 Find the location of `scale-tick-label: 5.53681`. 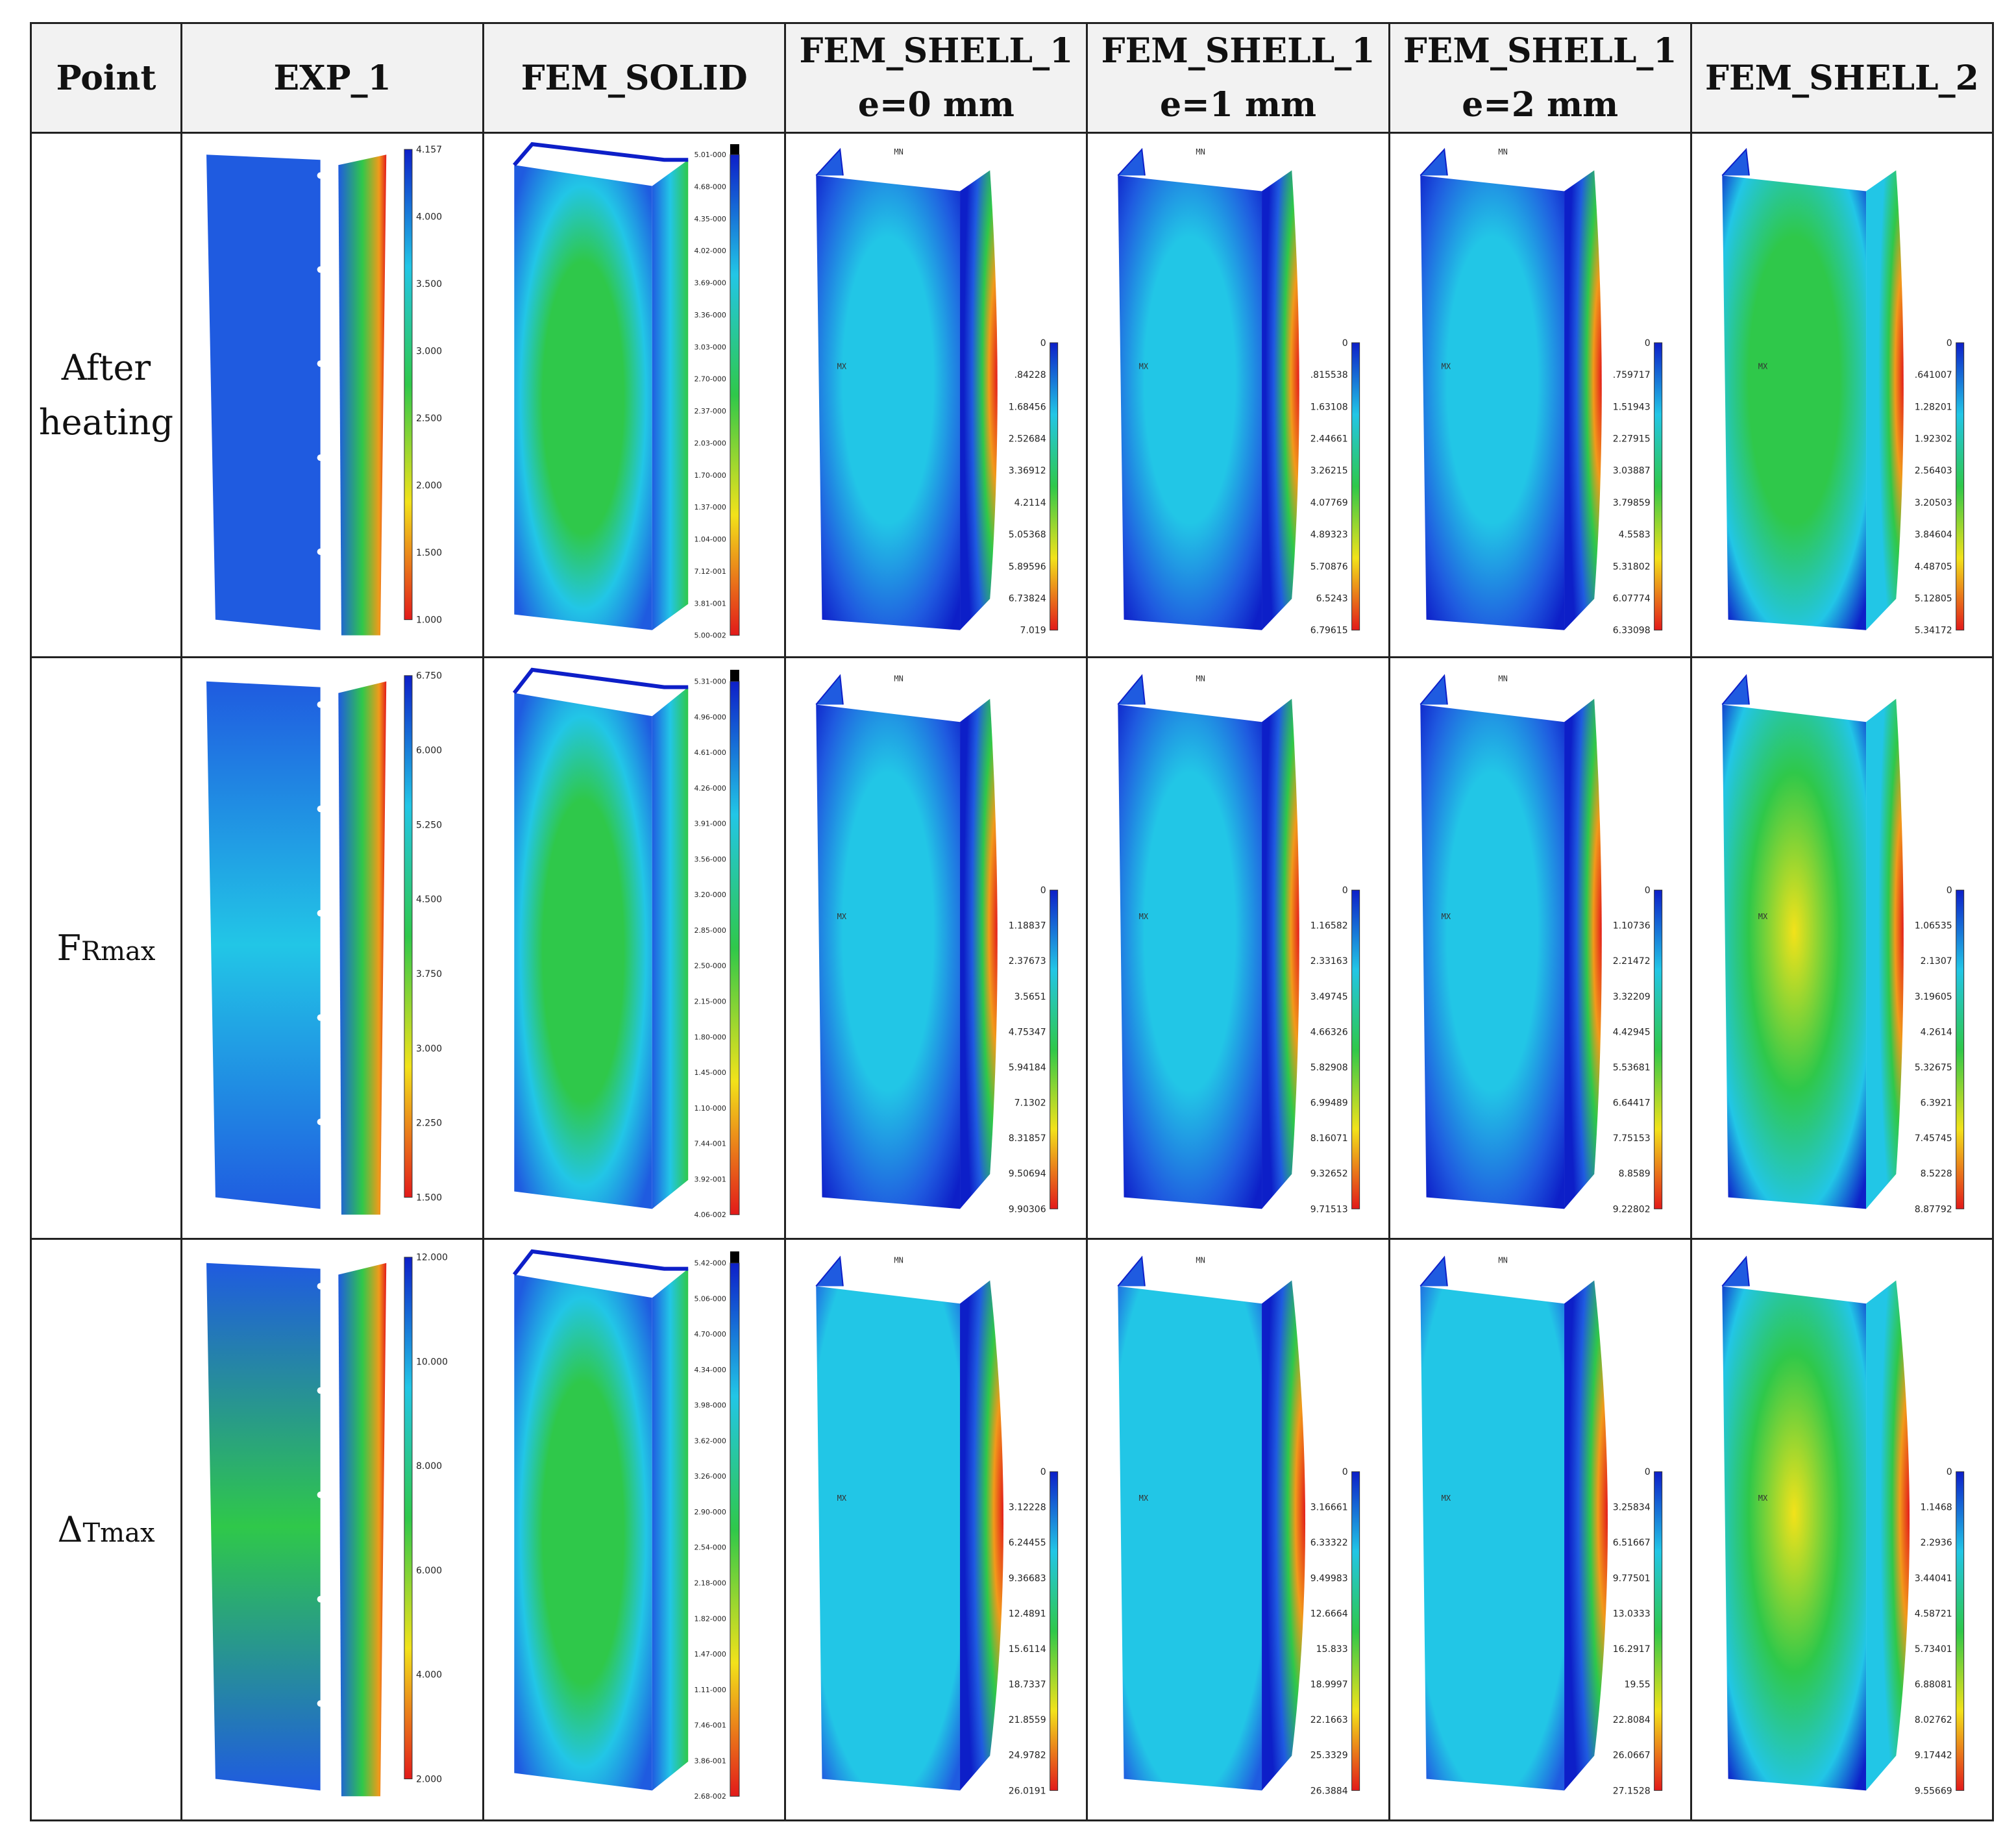

scale-tick-label: 5.53681 is located at coordinates (1631, 1068).